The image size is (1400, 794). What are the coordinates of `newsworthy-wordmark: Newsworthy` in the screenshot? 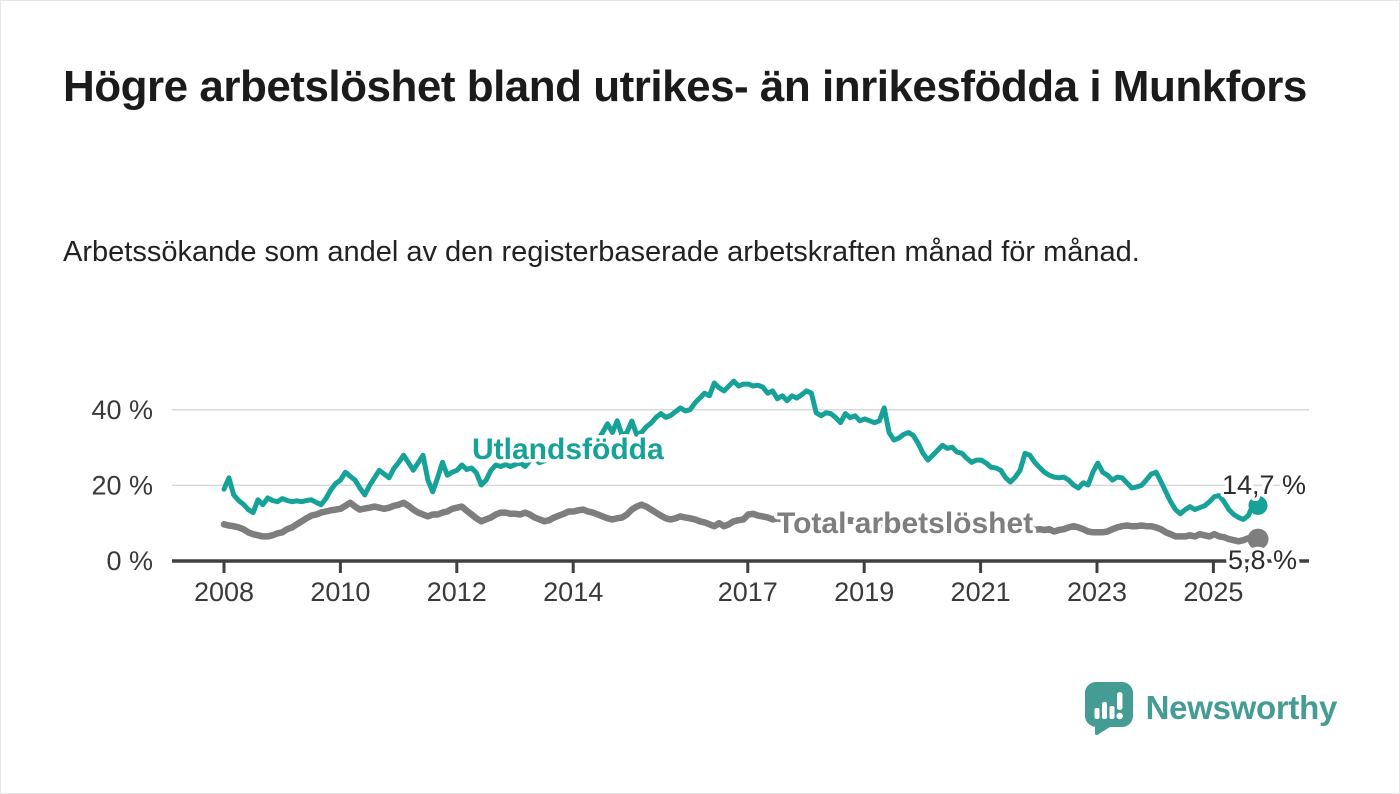 It's located at (1241, 707).